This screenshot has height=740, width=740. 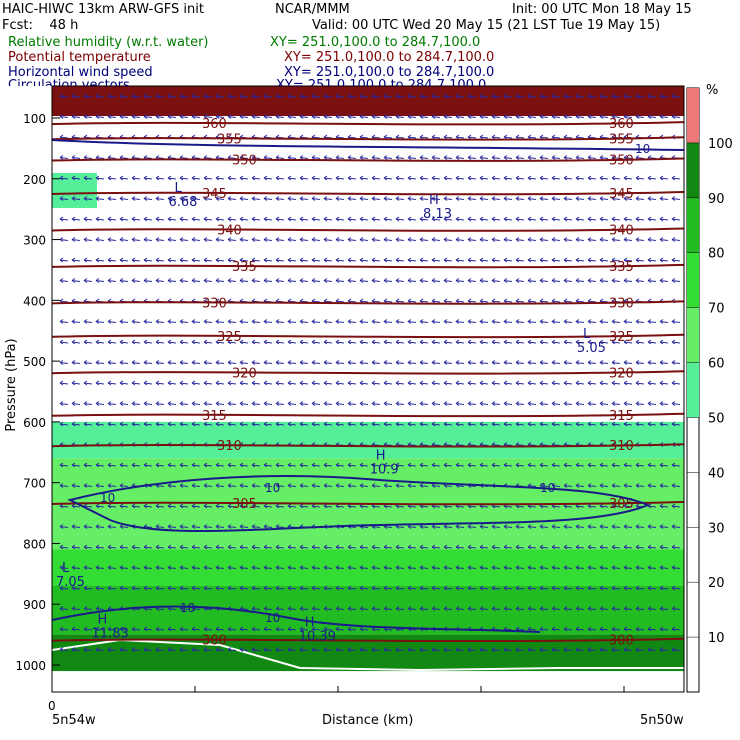 What do you see at coordinates (34, 605) in the screenshot?
I see `y-tick-label: 900` at bounding box center [34, 605].